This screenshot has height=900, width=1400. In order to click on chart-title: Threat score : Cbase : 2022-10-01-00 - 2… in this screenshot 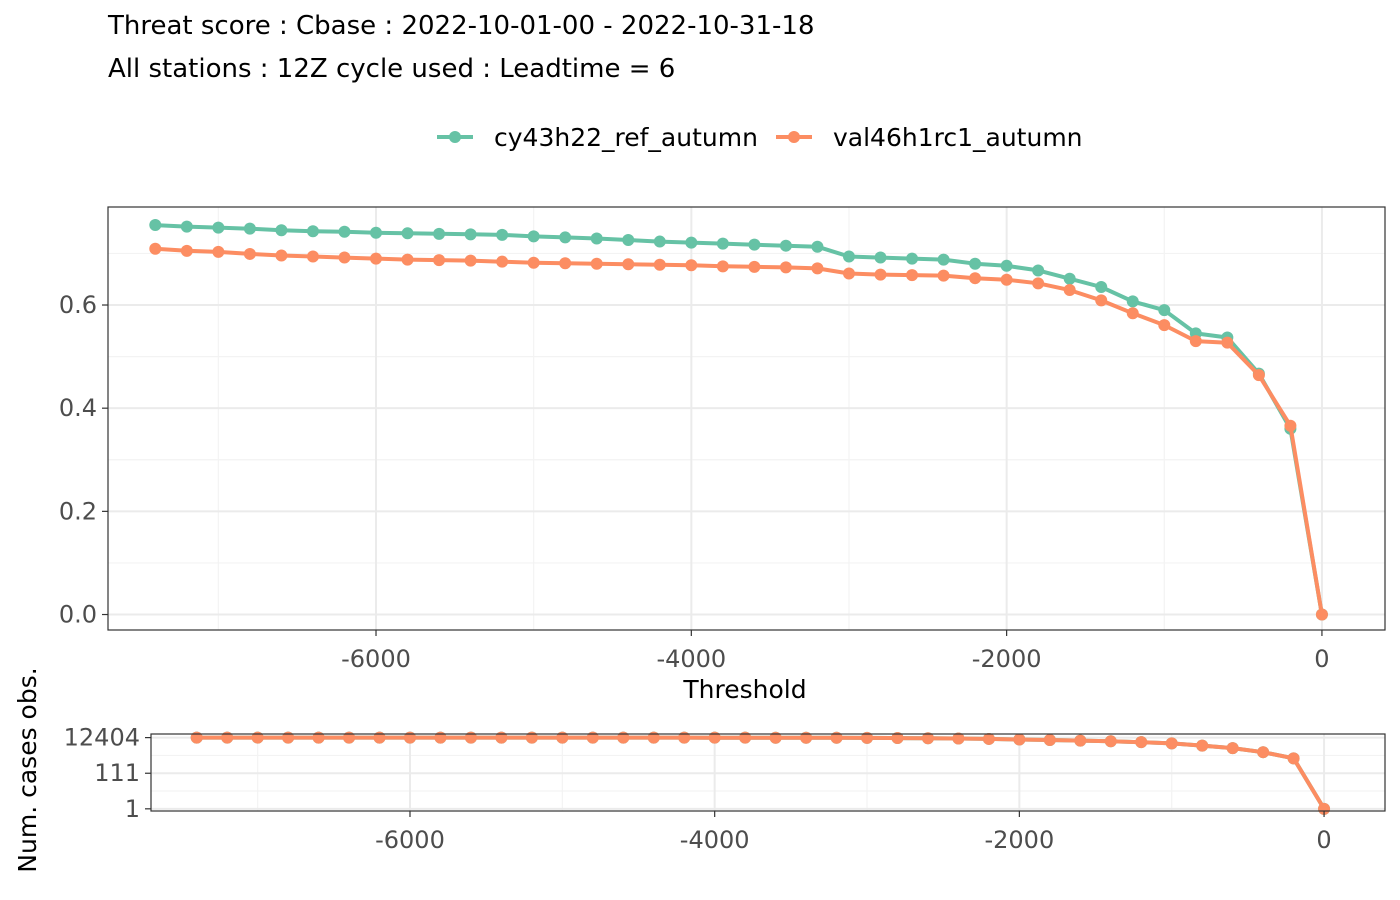, I will do `click(460, 26)`.